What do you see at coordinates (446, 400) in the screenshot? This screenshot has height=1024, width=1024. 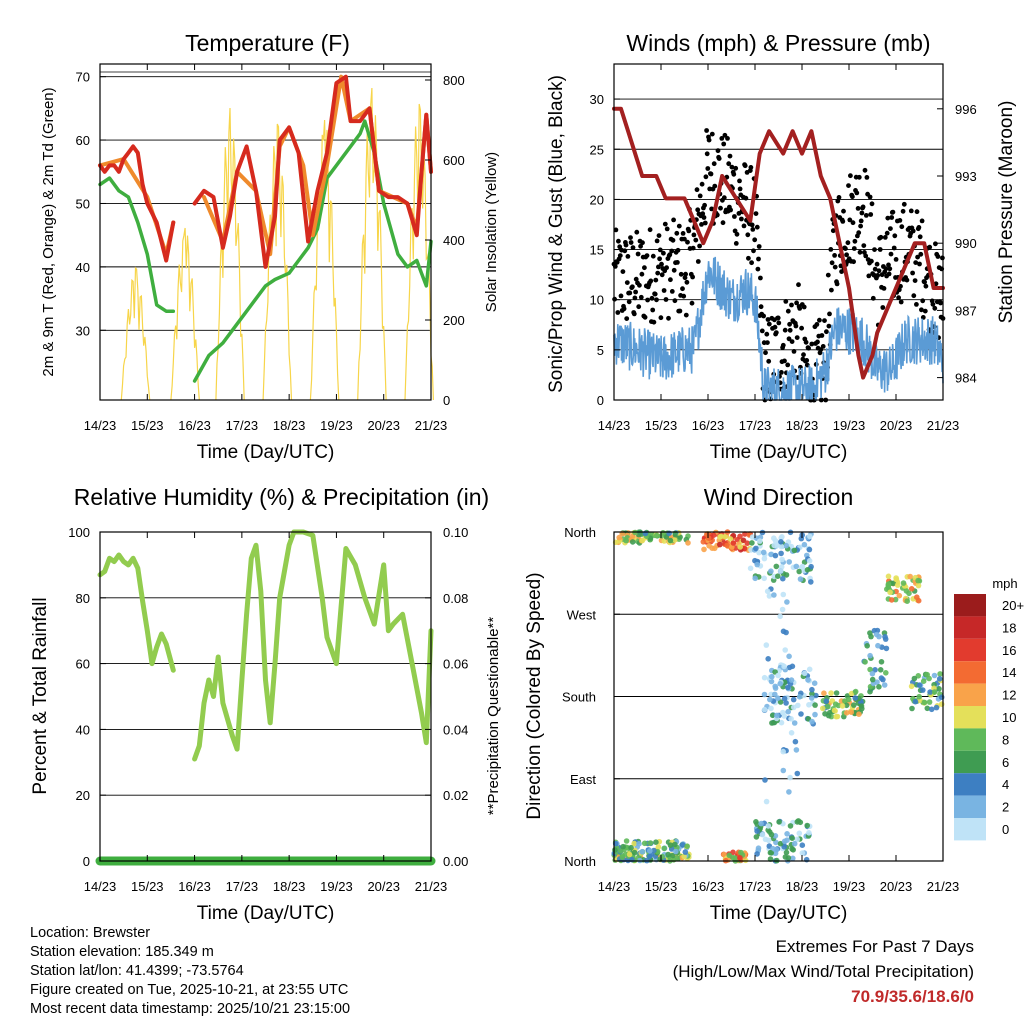 I see `p0-y2tick-label-0: 0` at bounding box center [446, 400].